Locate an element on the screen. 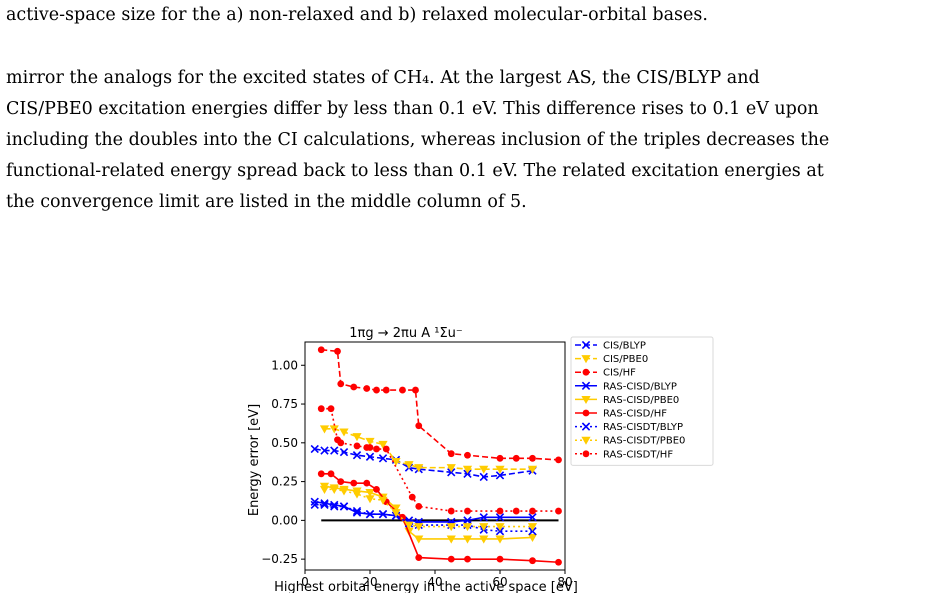  series-cis-hf is located at coordinates (439, 405).